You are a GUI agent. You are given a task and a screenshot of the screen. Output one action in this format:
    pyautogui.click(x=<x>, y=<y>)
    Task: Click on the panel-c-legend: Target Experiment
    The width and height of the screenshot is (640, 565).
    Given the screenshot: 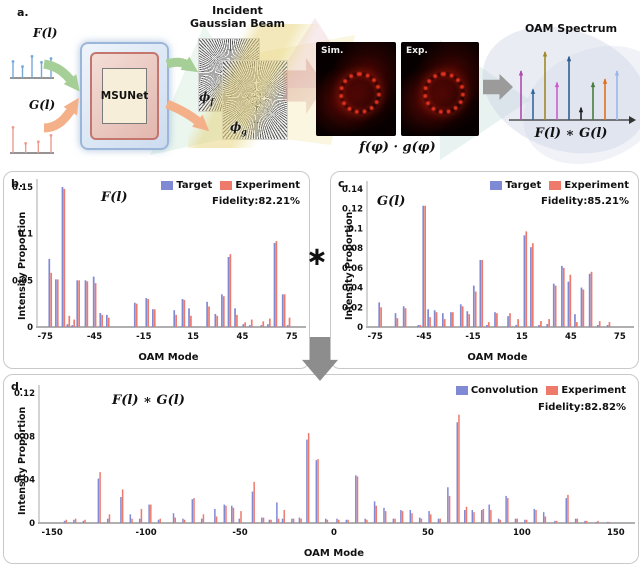 What is the action you would take?
    pyautogui.click(x=556, y=185)
    